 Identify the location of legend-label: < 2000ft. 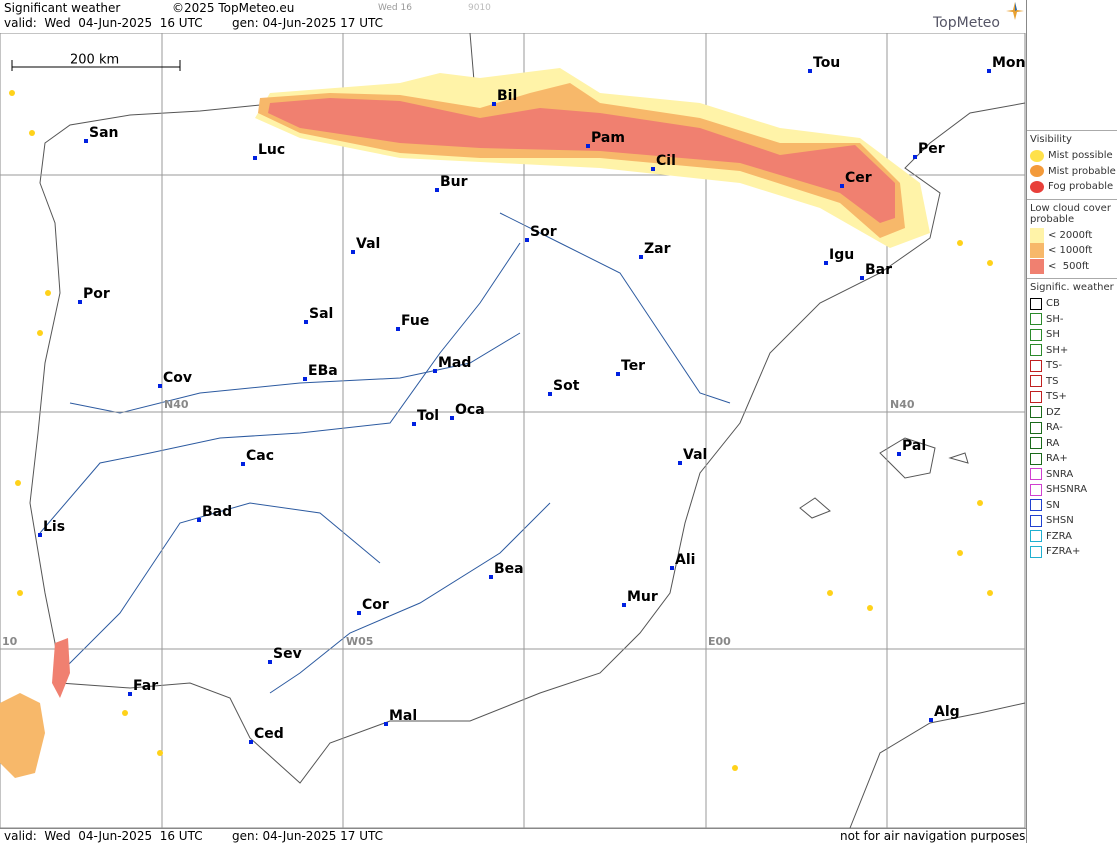
(1070, 235).